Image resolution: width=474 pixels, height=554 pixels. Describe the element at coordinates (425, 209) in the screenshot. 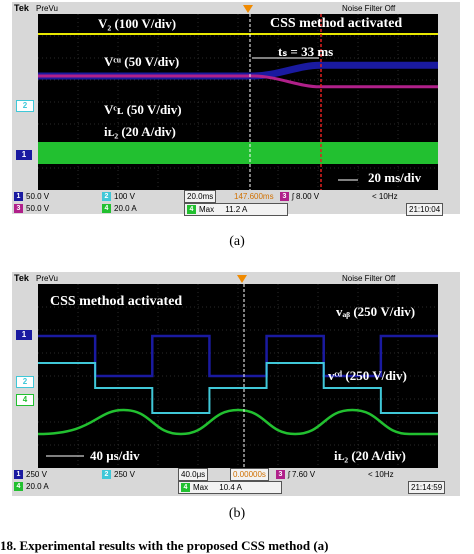

I see `clock-readout: 21:10:04` at that location.